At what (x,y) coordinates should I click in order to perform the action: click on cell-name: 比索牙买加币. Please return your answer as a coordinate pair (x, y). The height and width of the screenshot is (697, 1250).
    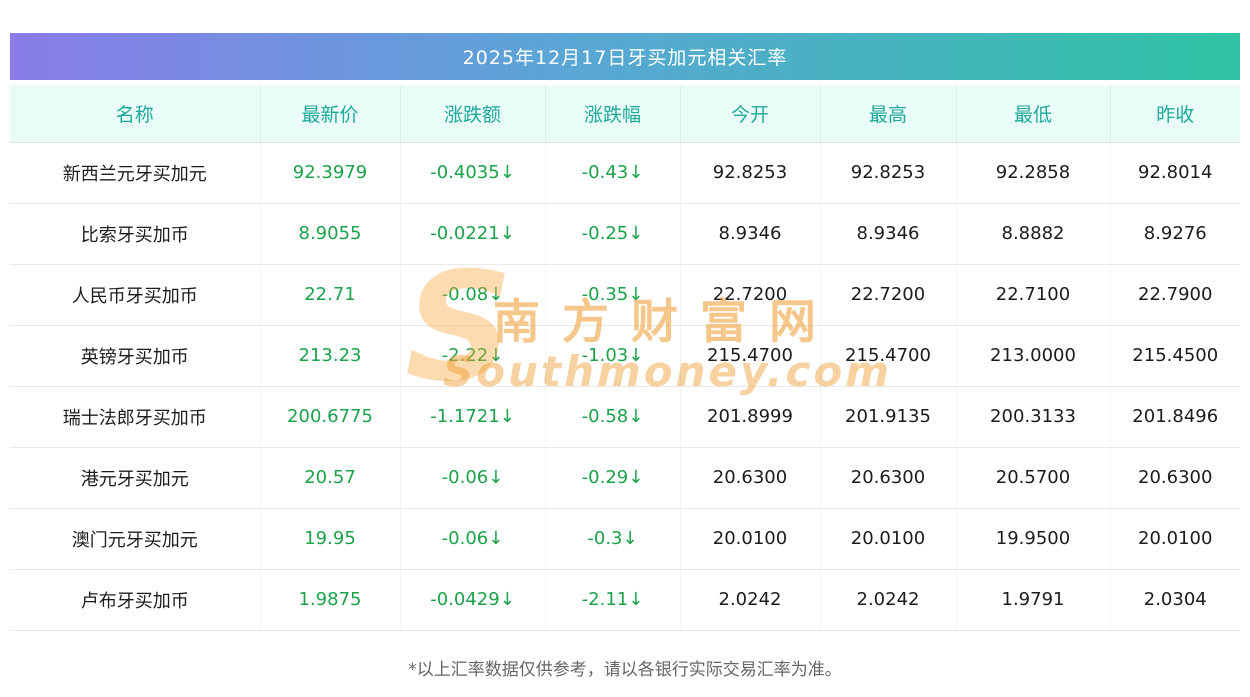
    Looking at the image, I should click on (135, 234).